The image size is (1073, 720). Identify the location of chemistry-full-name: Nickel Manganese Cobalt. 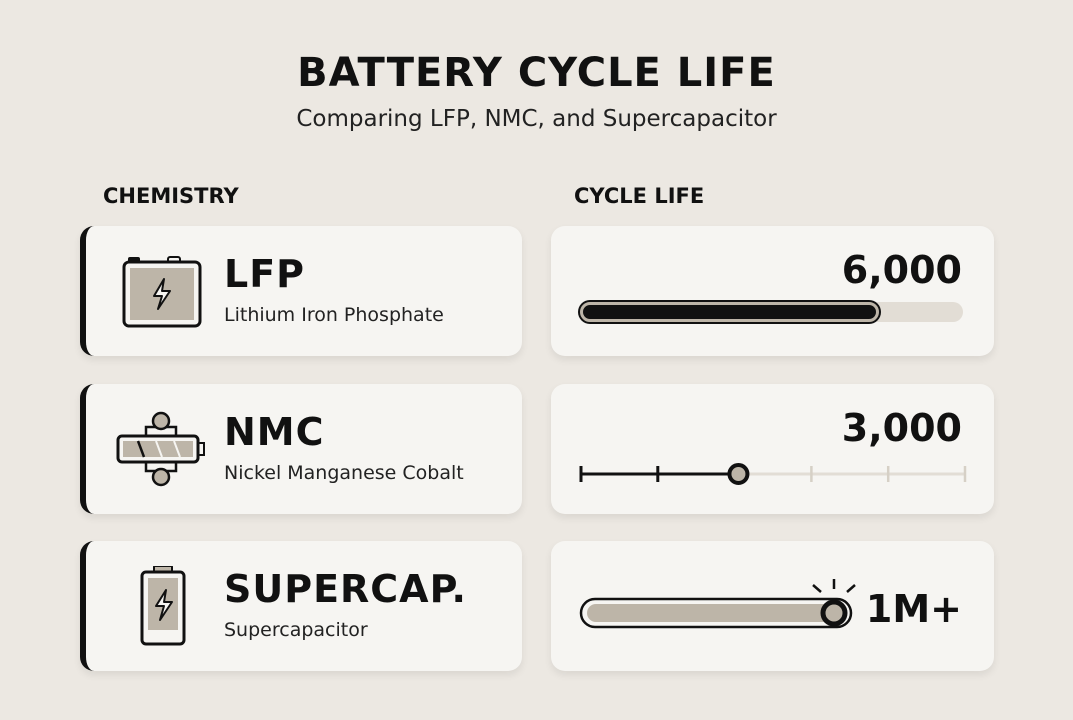
(344, 473).